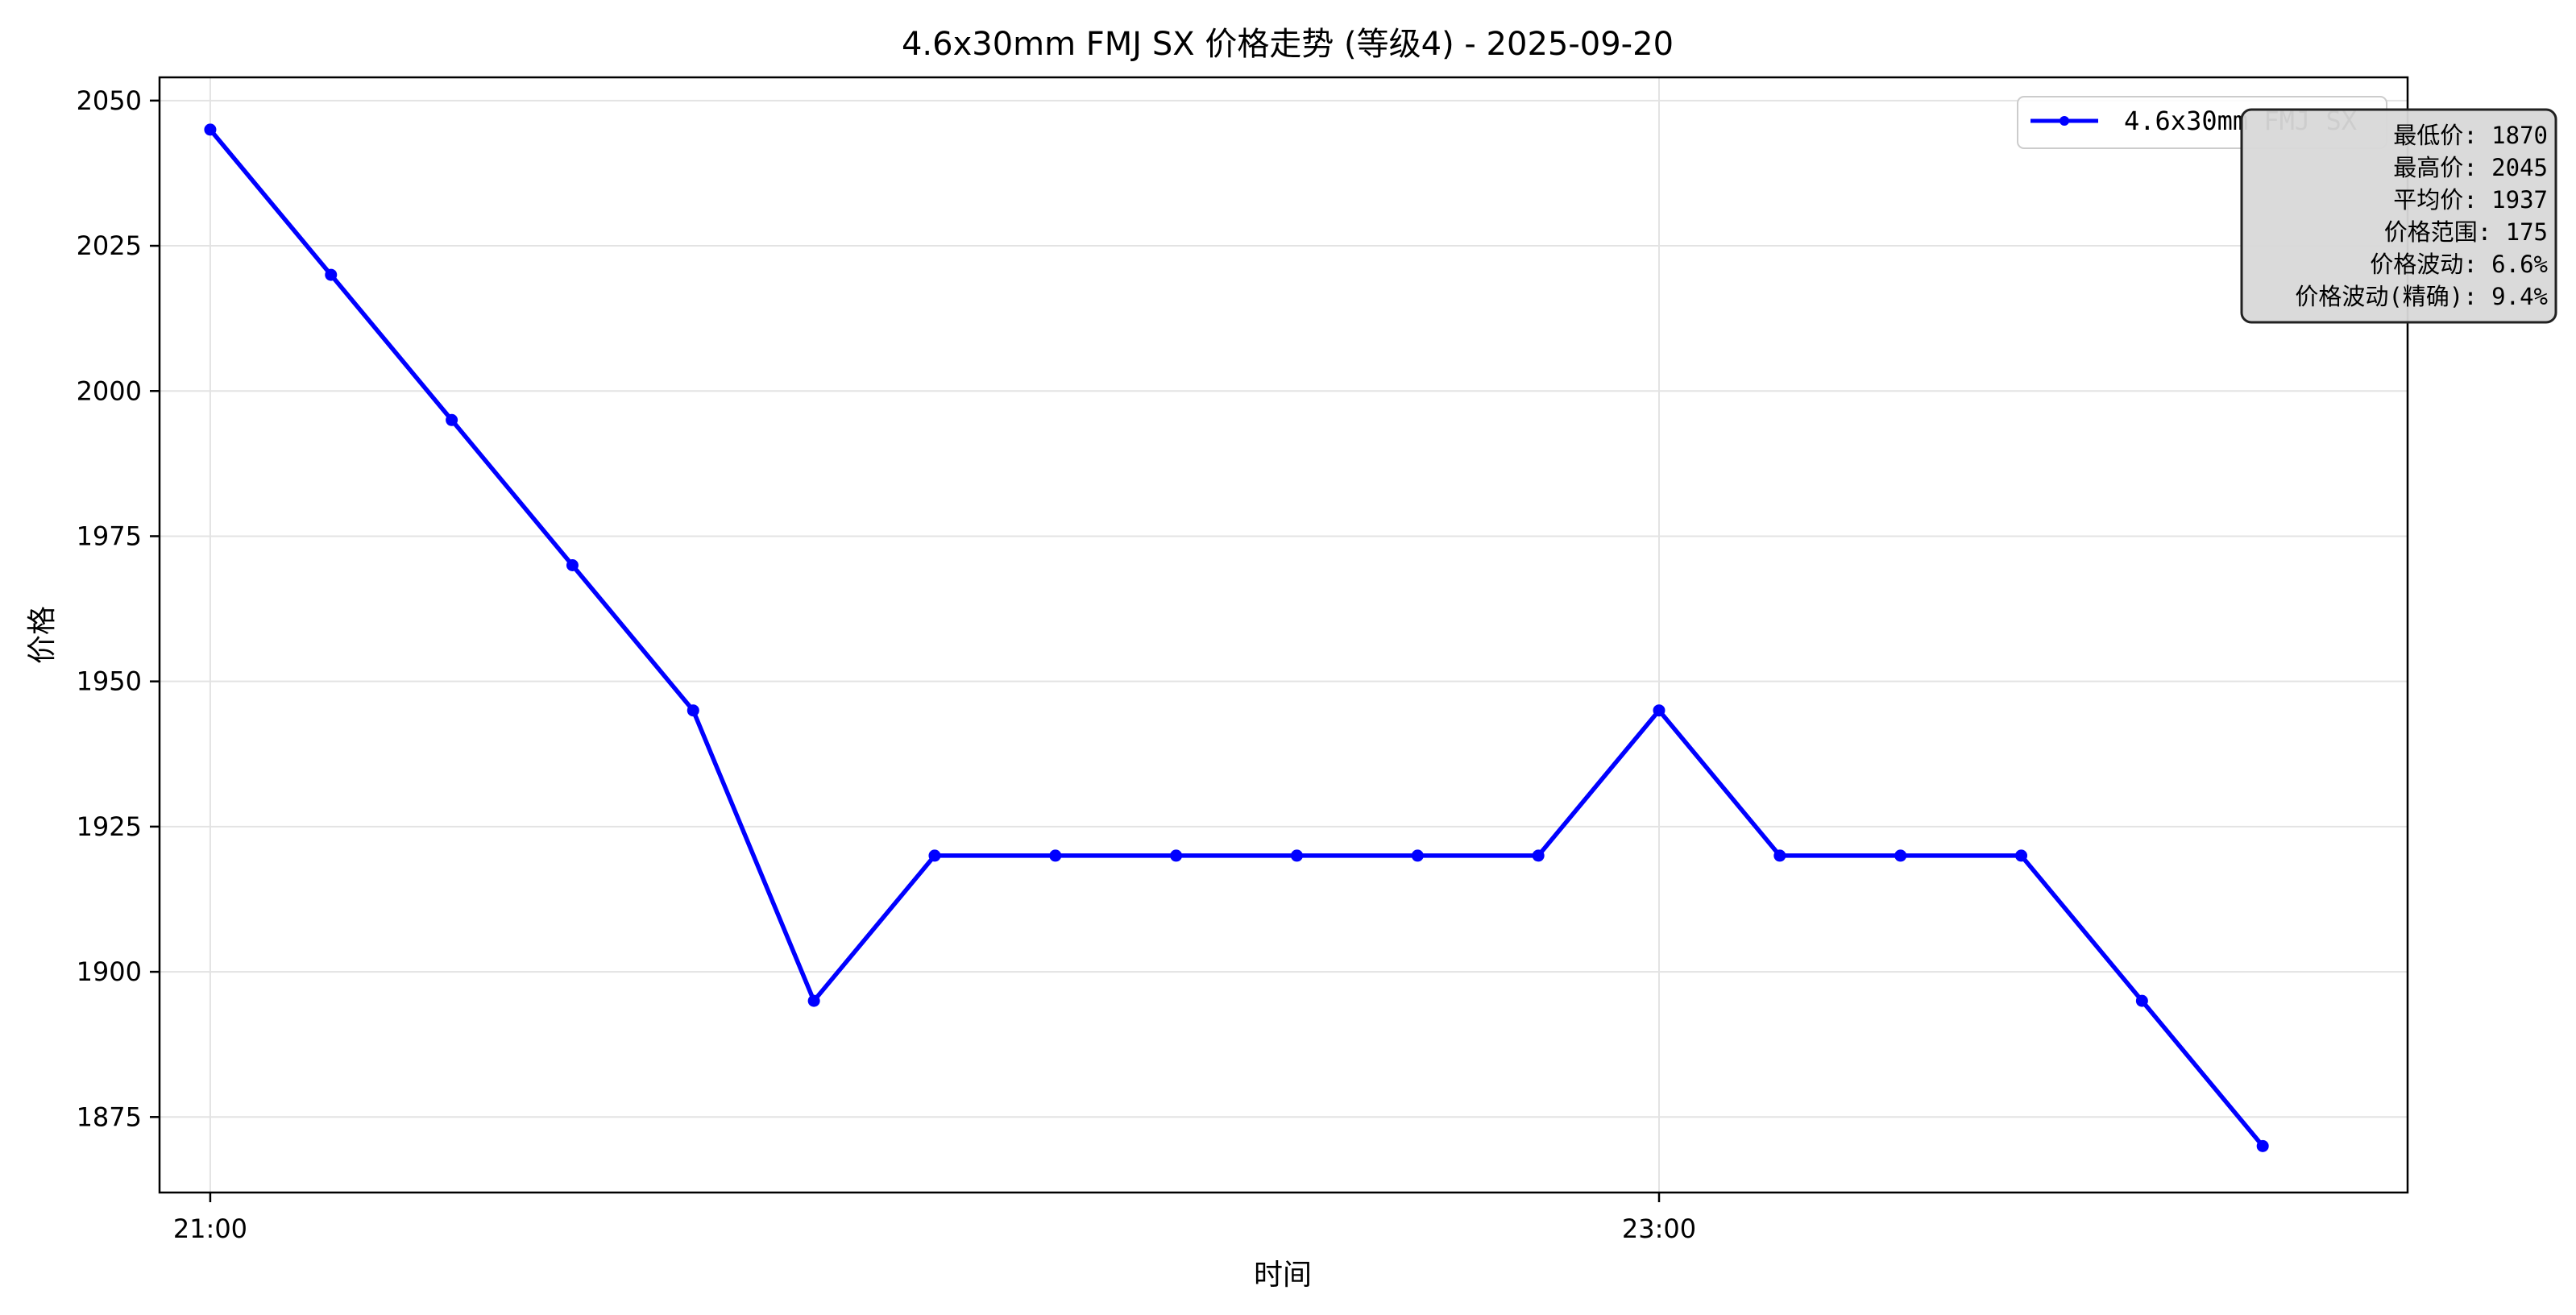  I want to click on x-tick-label: 21:00, so click(210, 1228).